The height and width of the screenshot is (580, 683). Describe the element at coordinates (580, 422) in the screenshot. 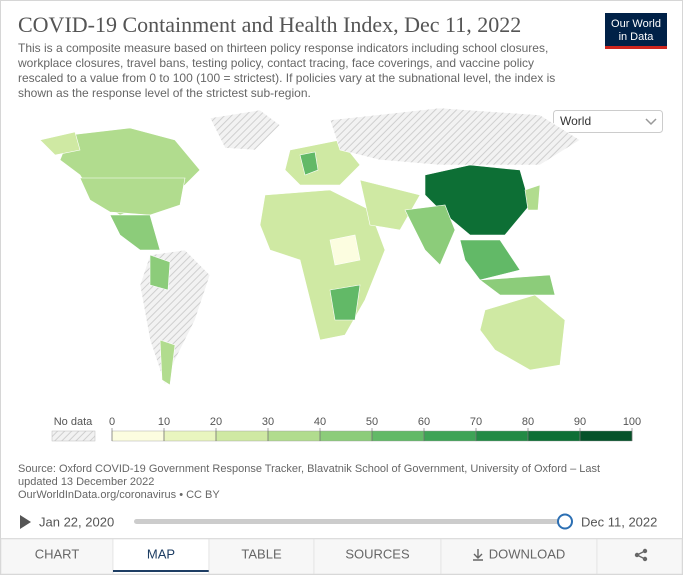

I see `legend-tick-label: 90` at that location.